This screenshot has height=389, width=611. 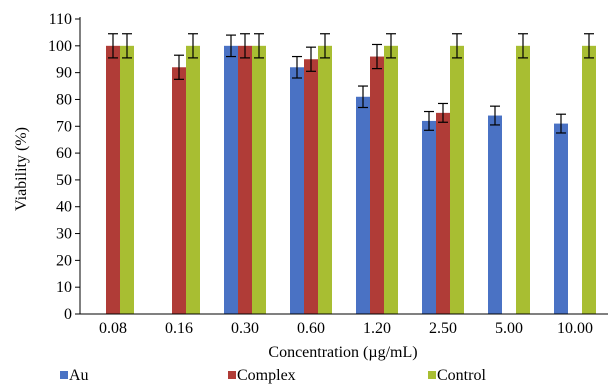 What do you see at coordinates (64, 126) in the screenshot?
I see `y-tick-label: 70` at bounding box center [64, 126].